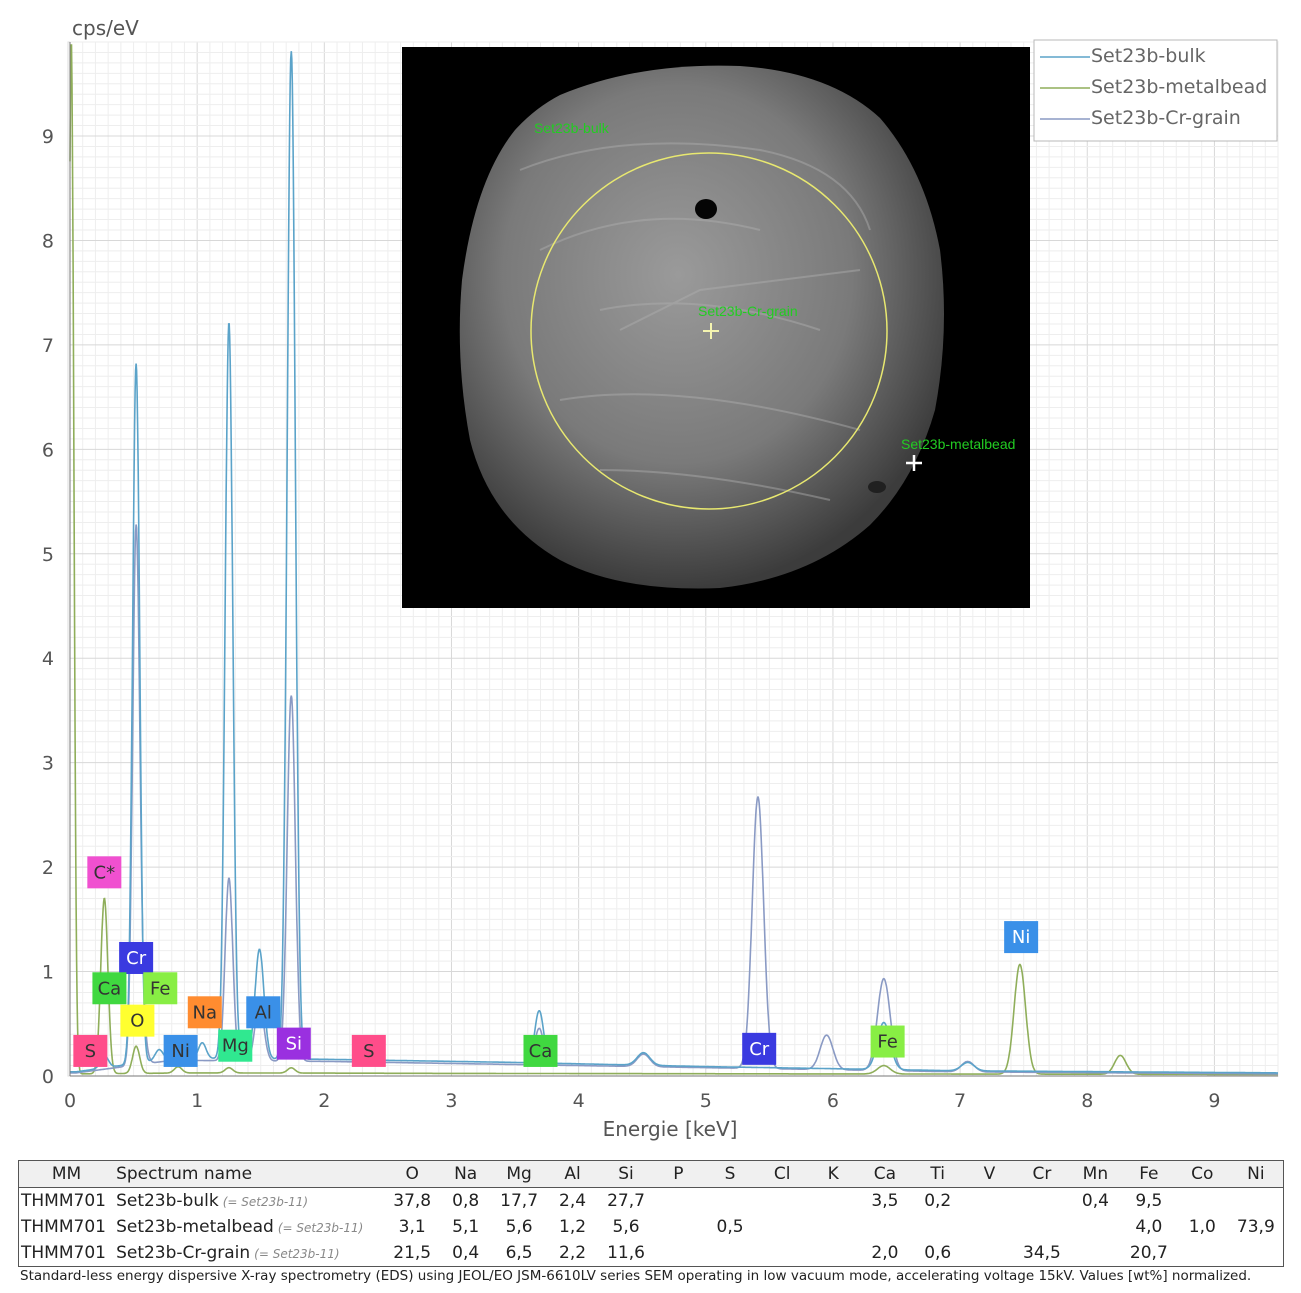 The image size is (1301, 1293). I want to click on spectrum-name: Set23b-metalbead, so click(195, 1227).